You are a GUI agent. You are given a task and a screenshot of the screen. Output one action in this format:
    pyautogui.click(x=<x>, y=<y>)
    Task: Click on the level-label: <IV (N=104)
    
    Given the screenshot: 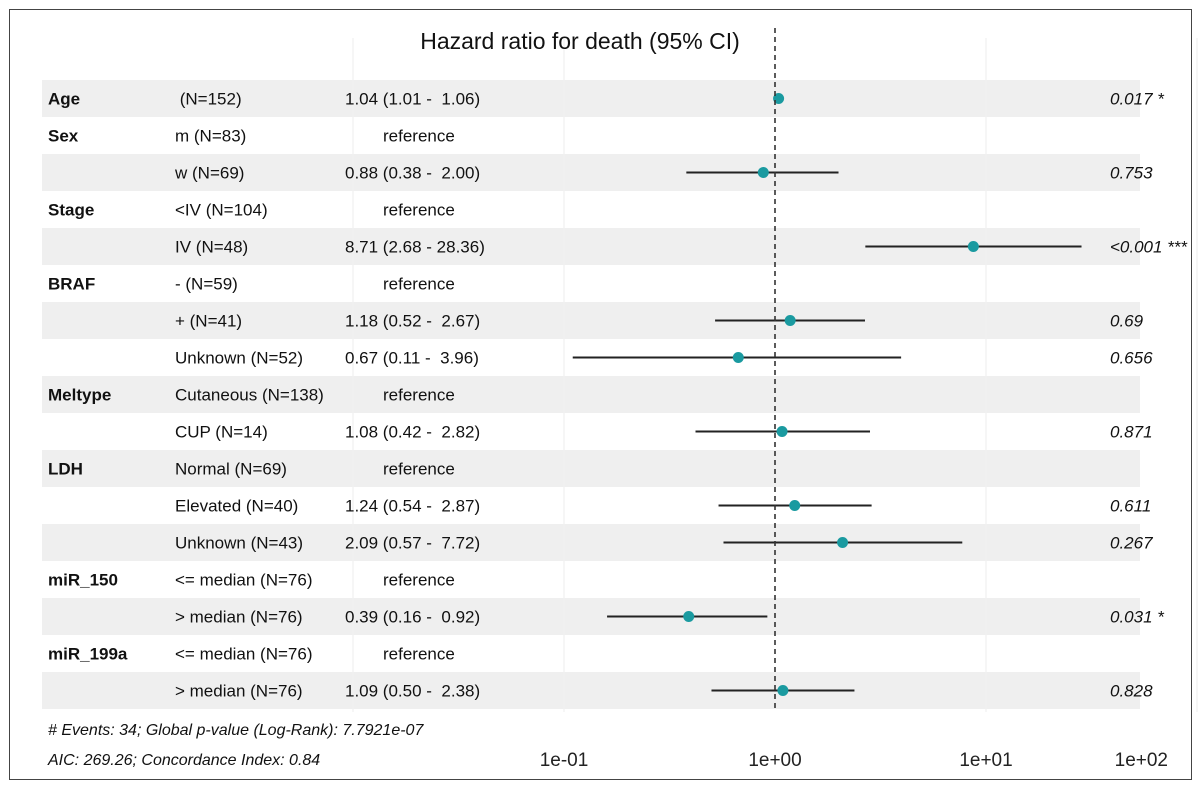 What is the action you would take?
    pyautogui.click(x=221, y=210)
    